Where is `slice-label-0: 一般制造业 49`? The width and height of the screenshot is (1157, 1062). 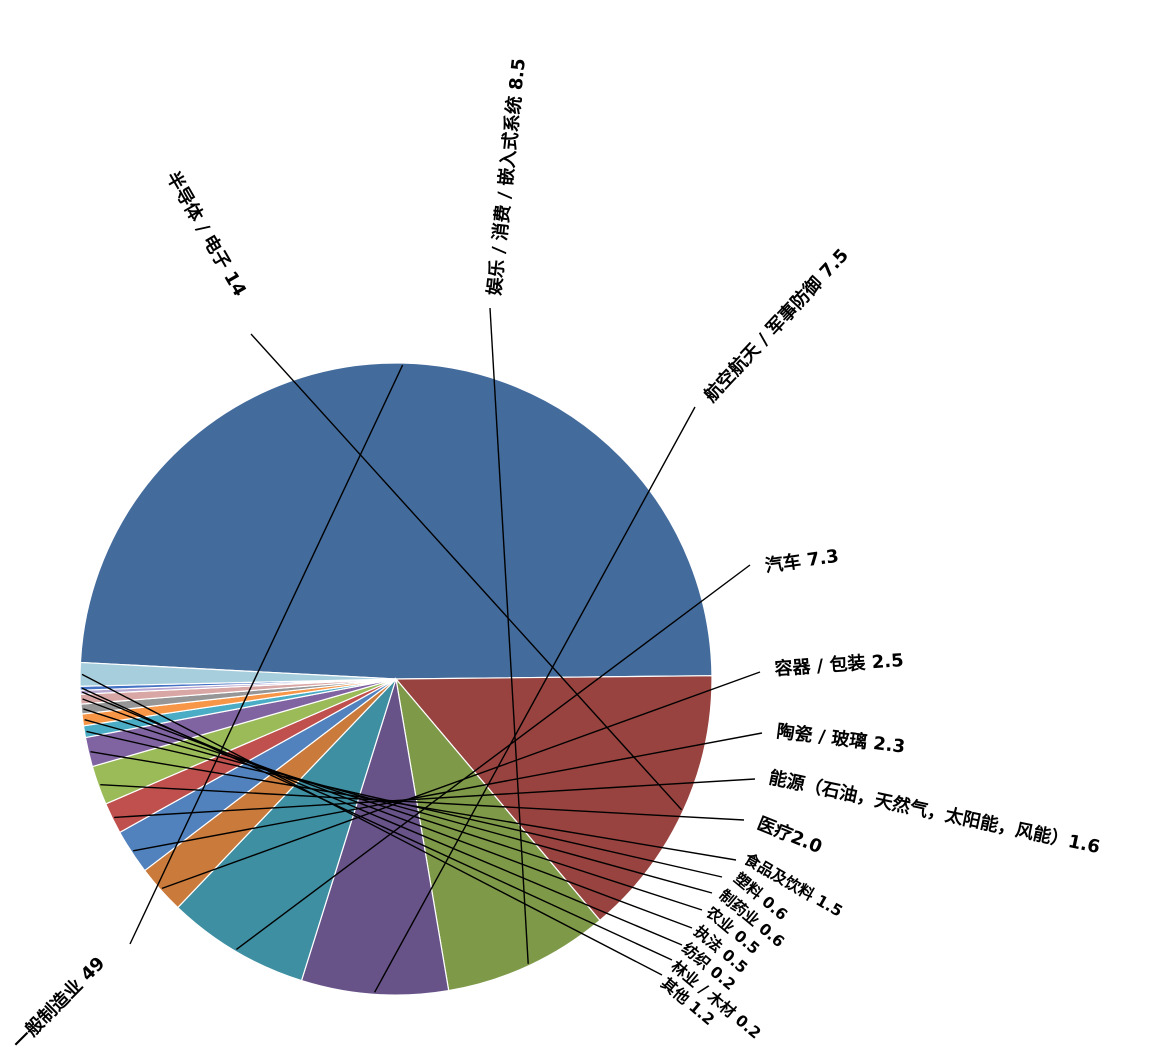 slice-label-0: 一般制造业 49 is located at coordinates (58, 1002).